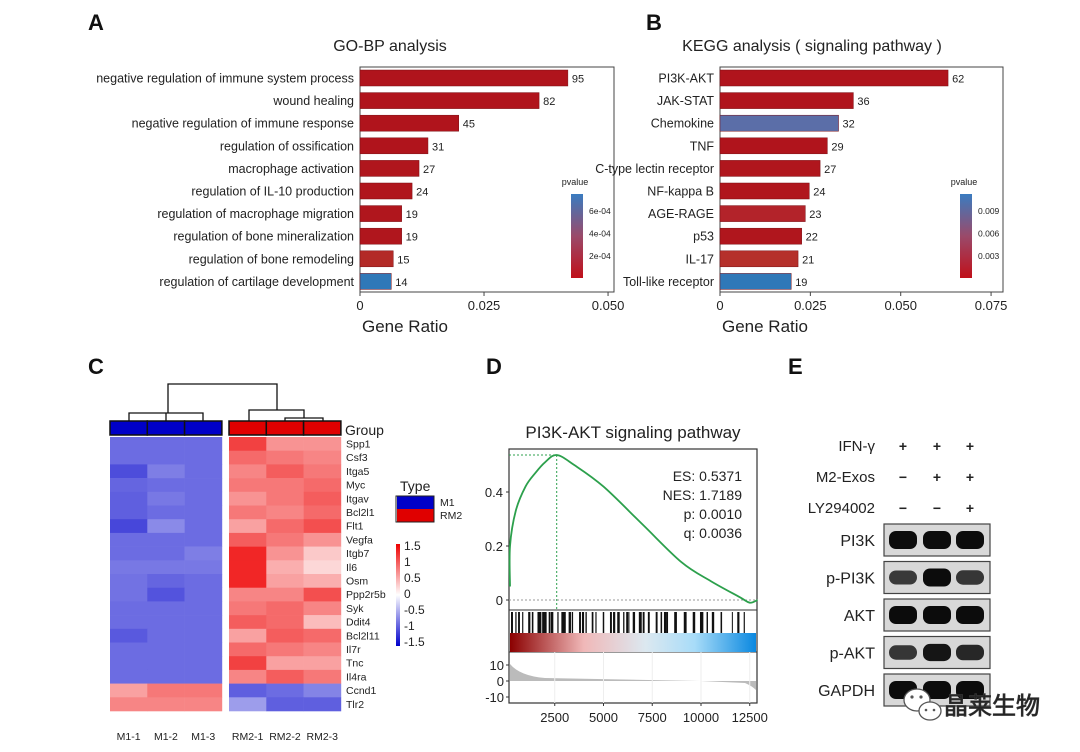  What do you see at coordinates (438, 147) in the screenshot?
I see `bar-value-label: 31` at bounding box center [438, 147].